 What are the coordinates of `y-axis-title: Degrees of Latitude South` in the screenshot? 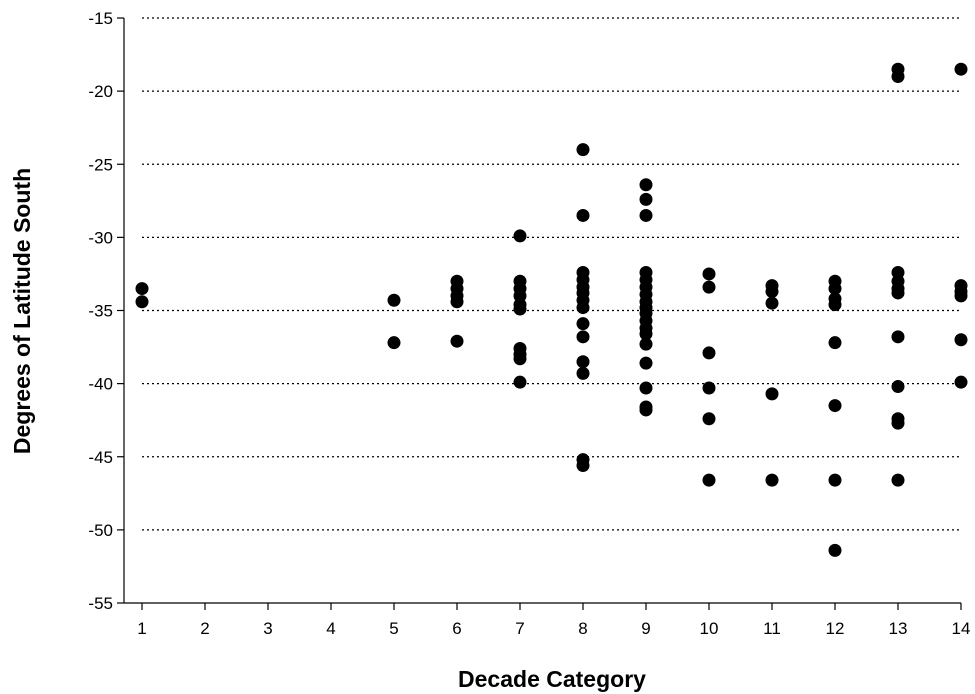 It's located at (22, 311).